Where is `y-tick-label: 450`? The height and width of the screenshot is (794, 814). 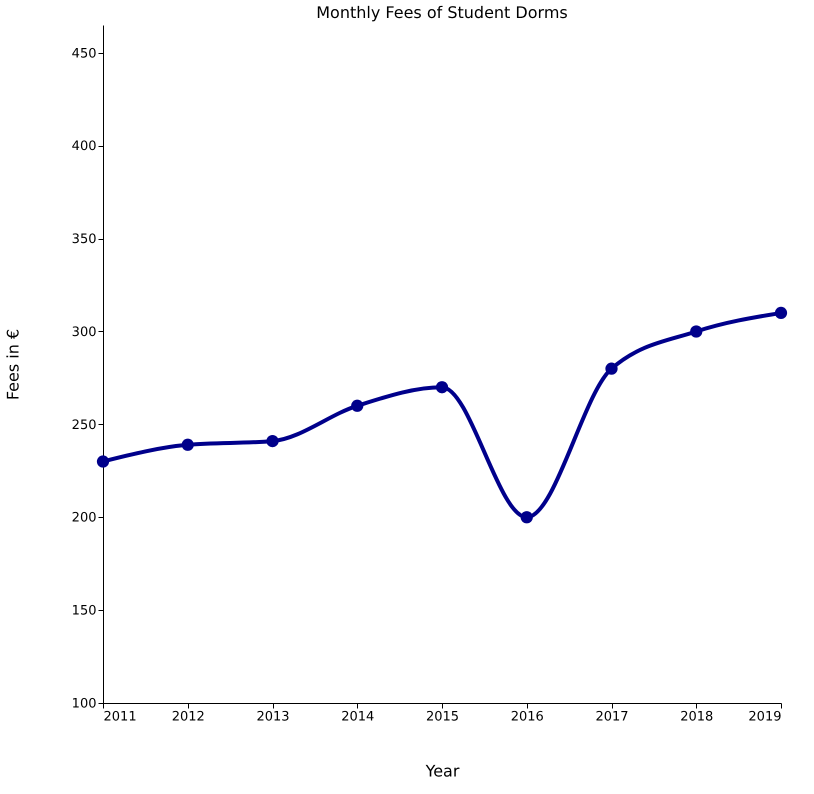
y-tick-label: 450 is located at coordinates (84, 54).